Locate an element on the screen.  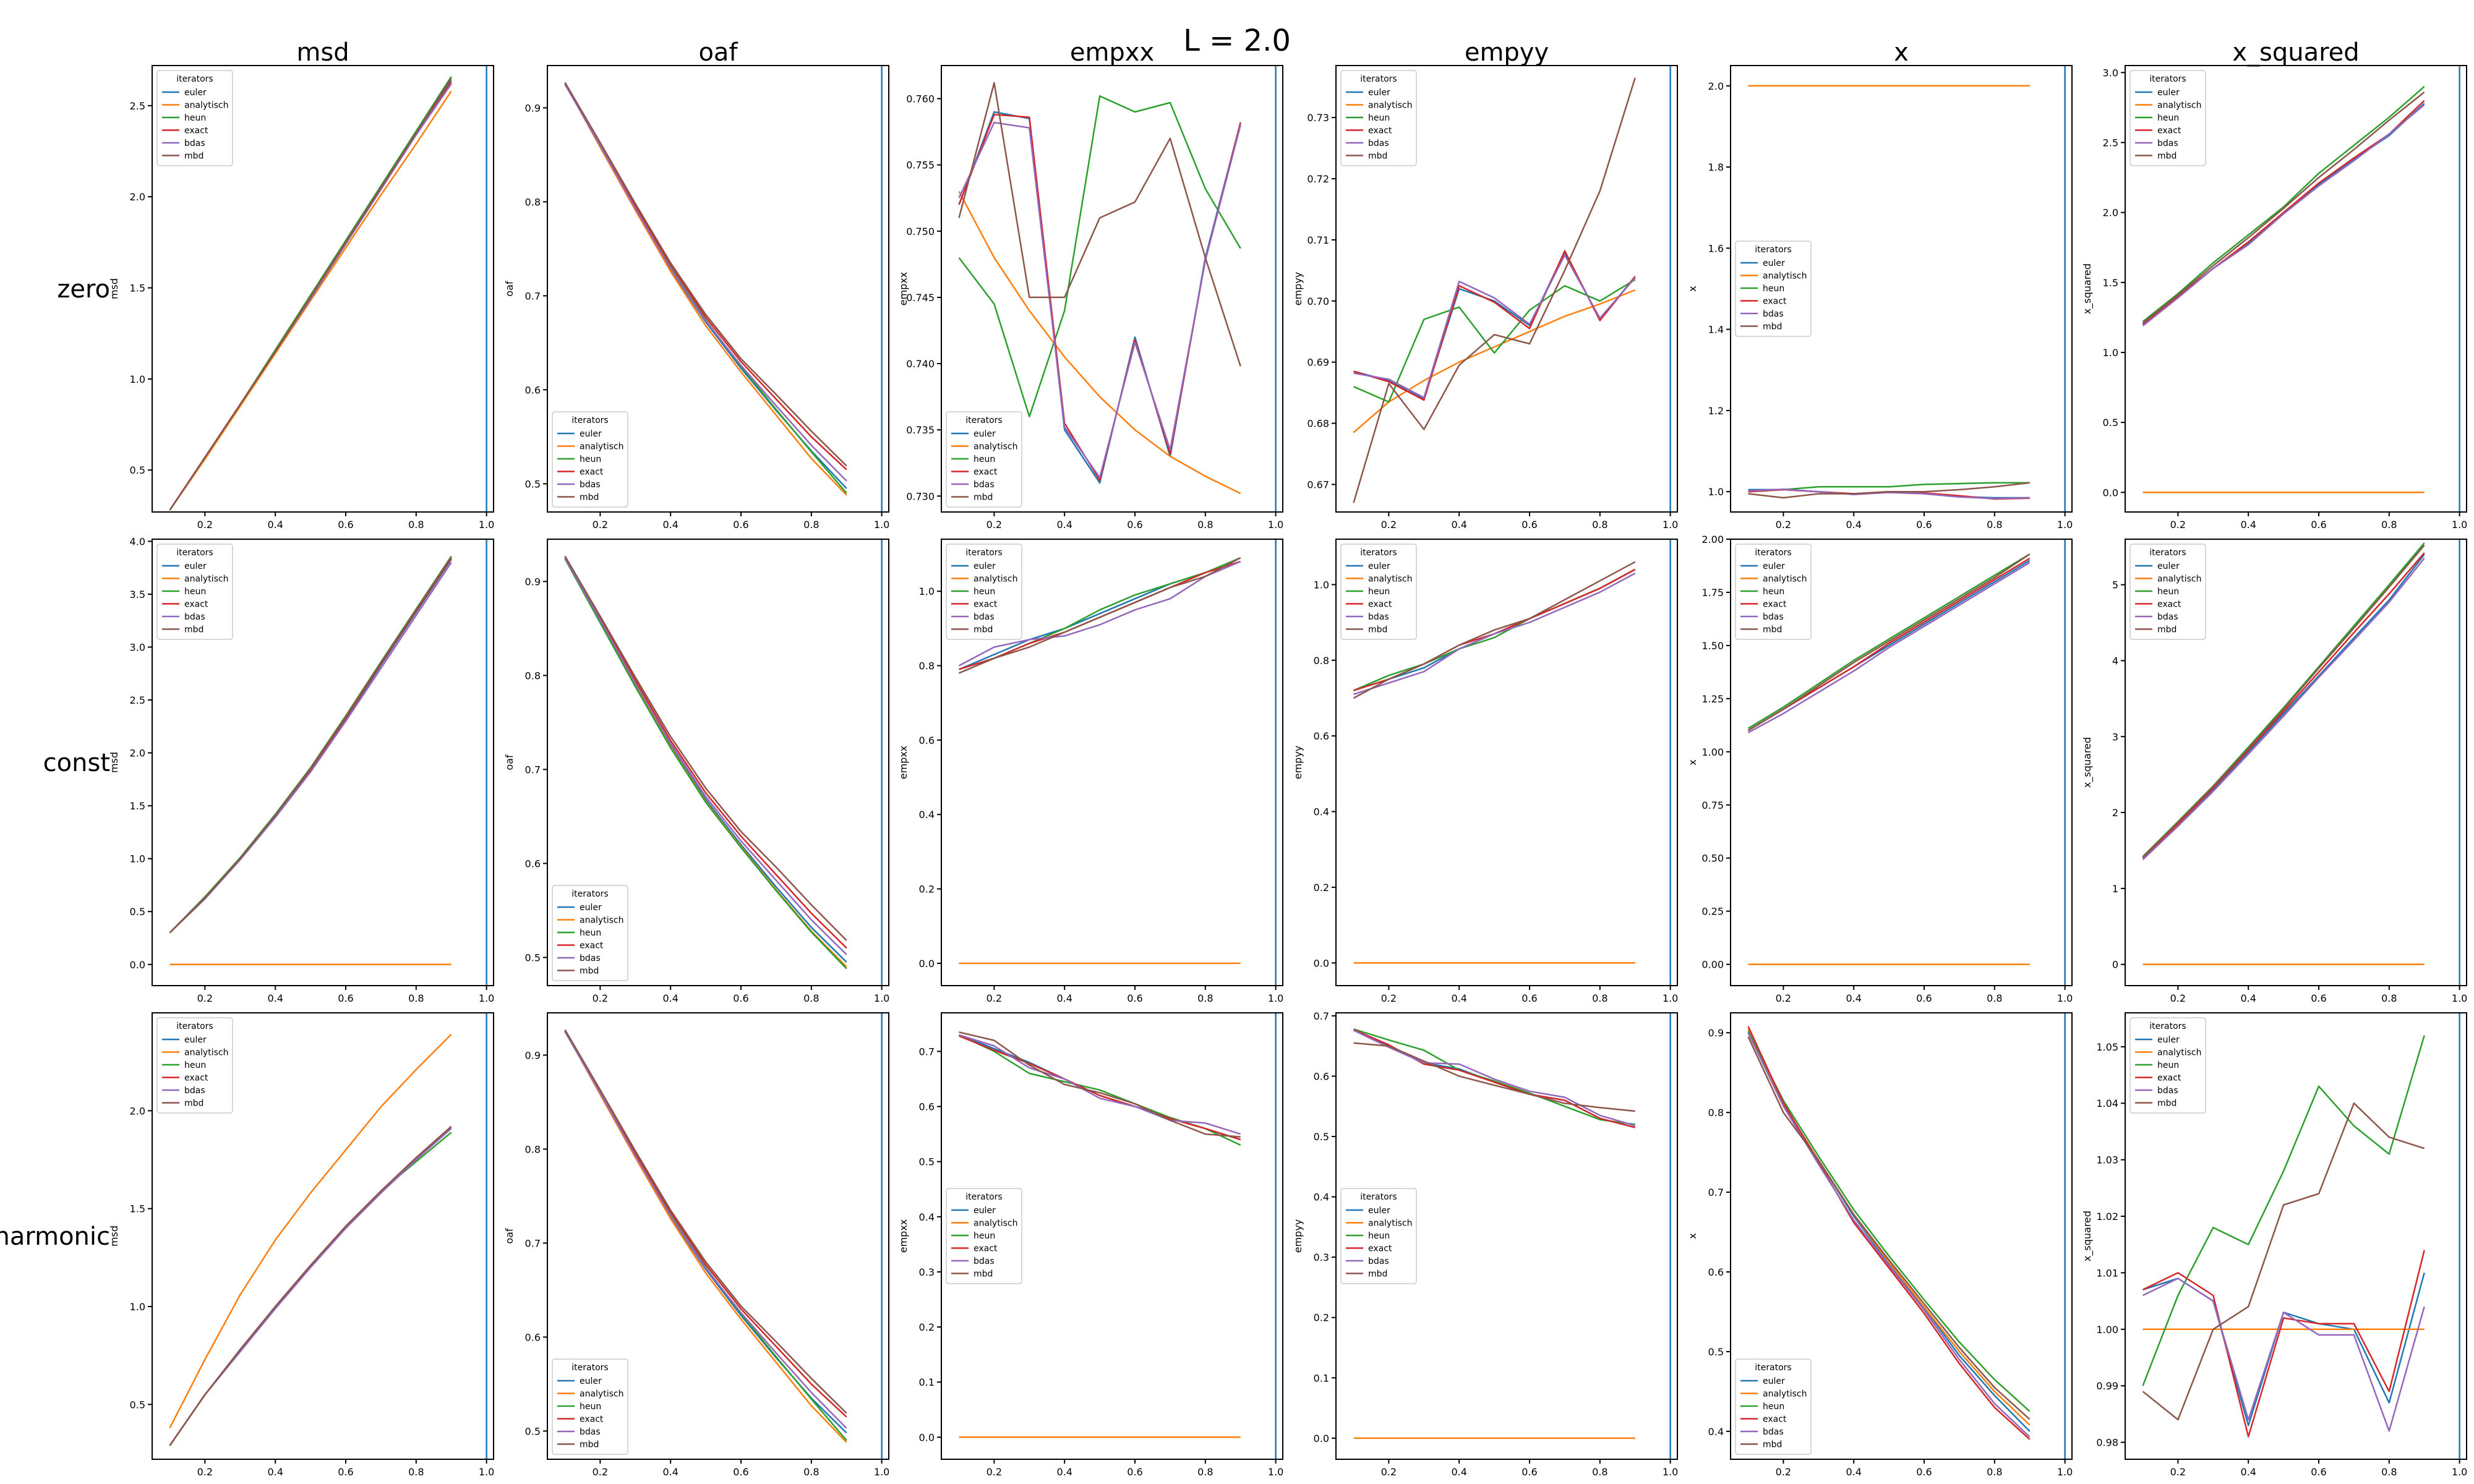
y-tick-label: 0.71 is located at coordinates (1318, 240).